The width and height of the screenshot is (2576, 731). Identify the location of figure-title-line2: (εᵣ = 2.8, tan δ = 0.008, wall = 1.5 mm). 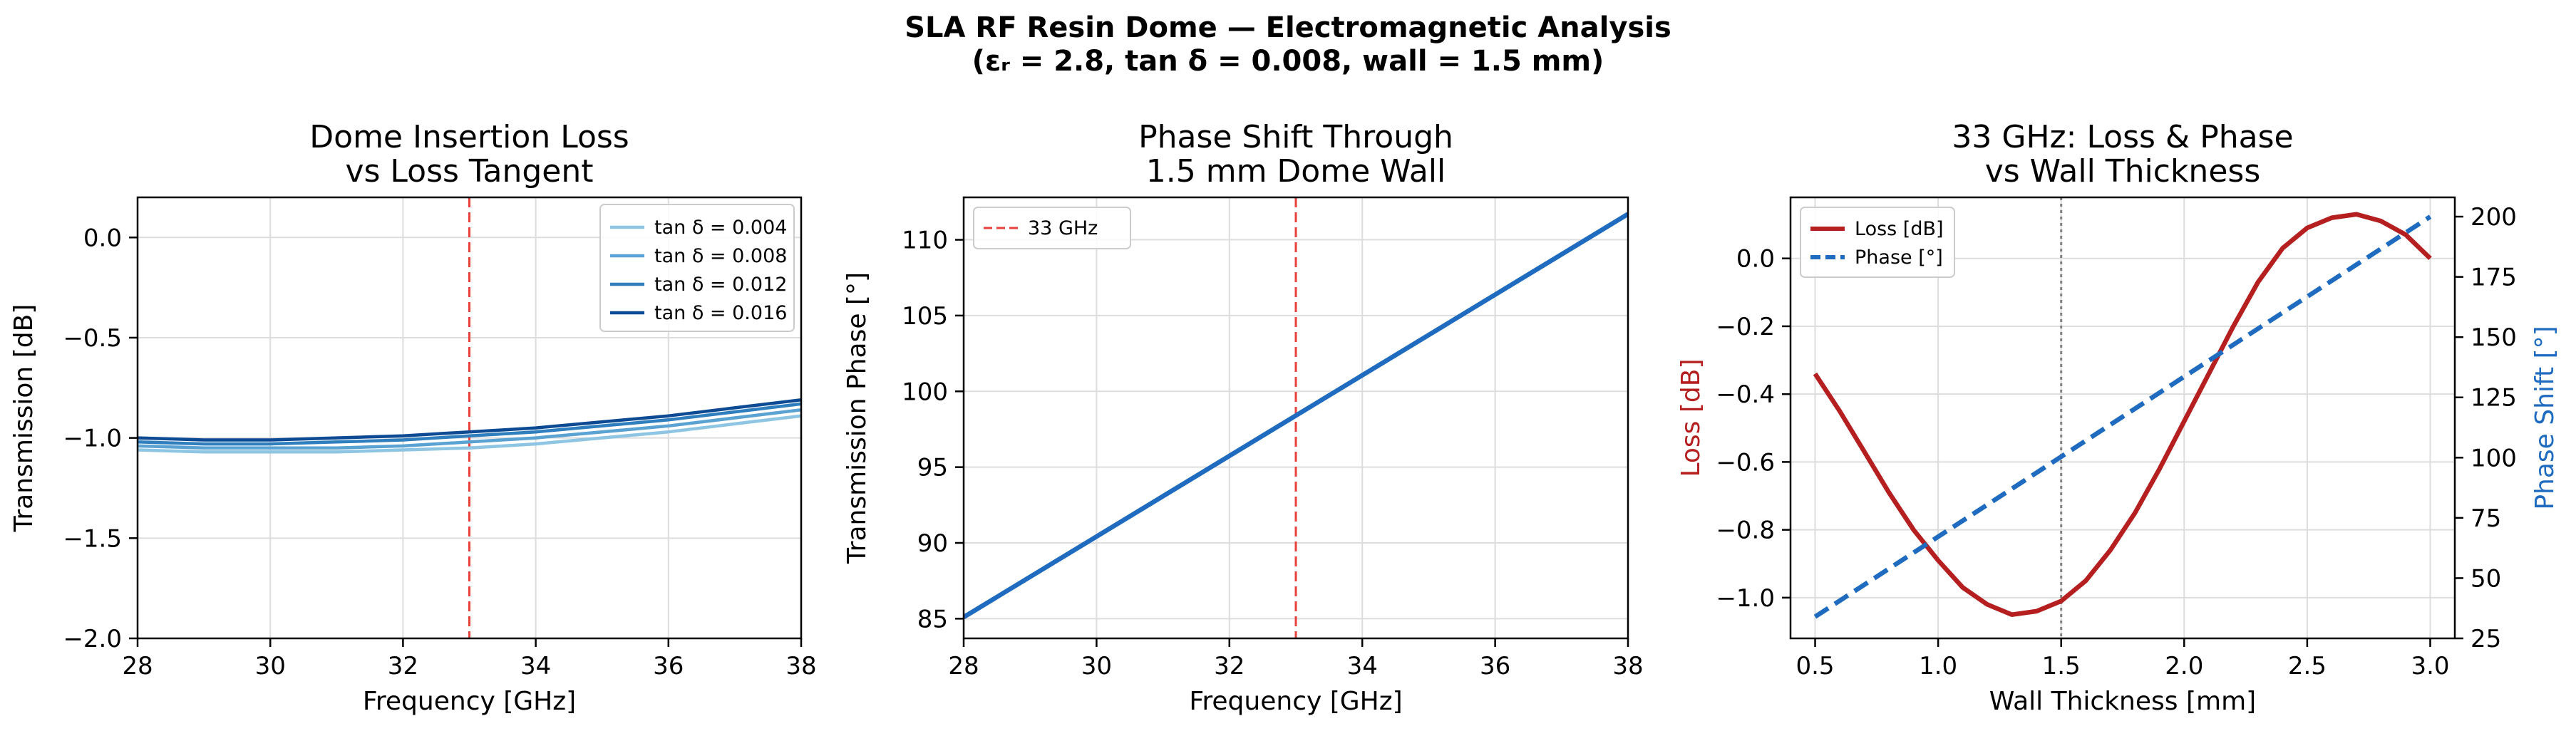
(1288, 62).